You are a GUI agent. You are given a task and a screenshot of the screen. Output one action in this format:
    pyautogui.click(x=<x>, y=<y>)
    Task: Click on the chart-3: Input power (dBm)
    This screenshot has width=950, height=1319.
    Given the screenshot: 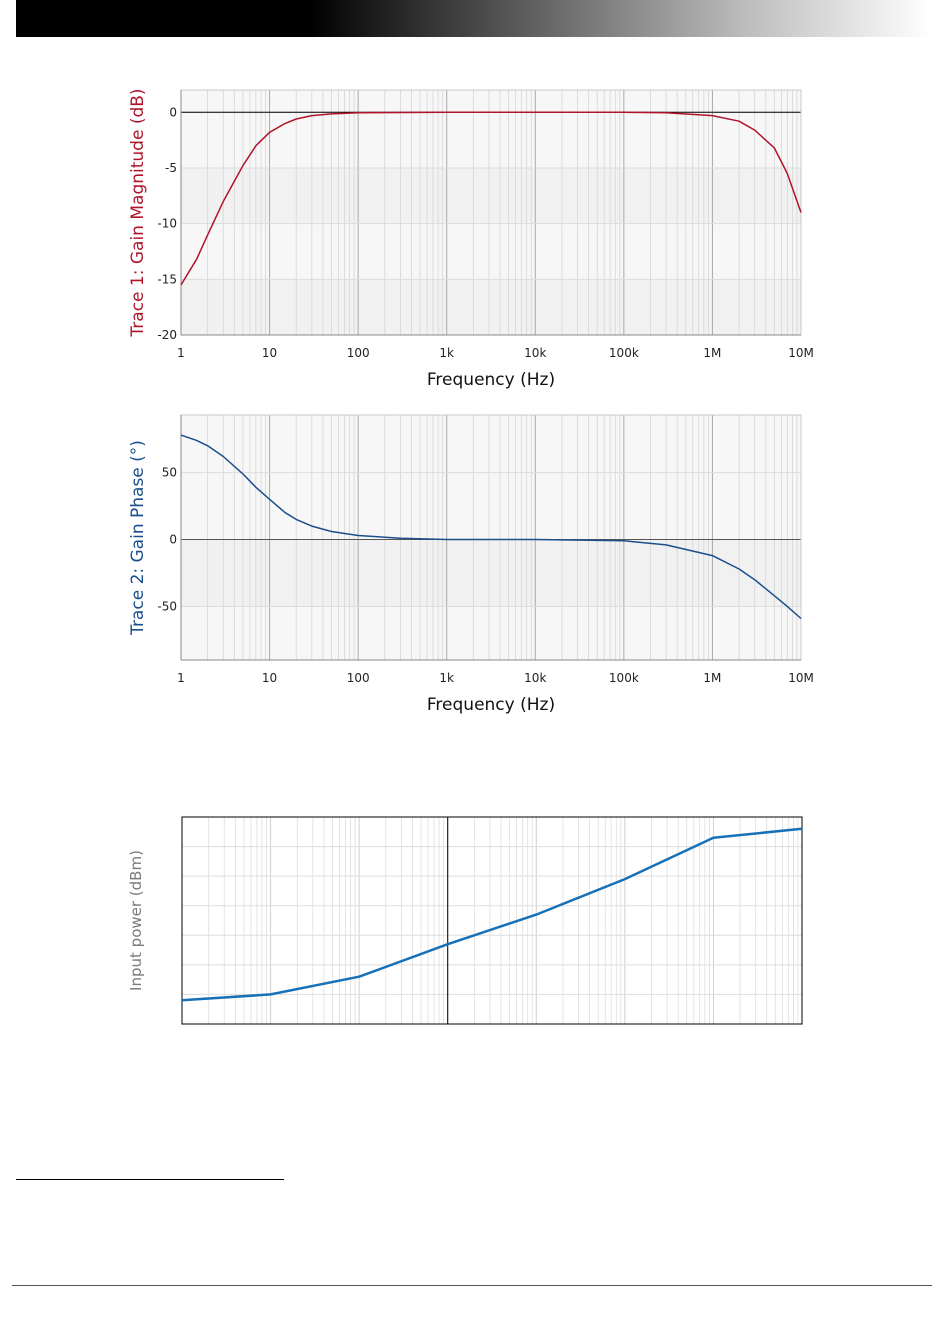 What is the action you would take?
    pyautogui.click(x=465, y=920)
    